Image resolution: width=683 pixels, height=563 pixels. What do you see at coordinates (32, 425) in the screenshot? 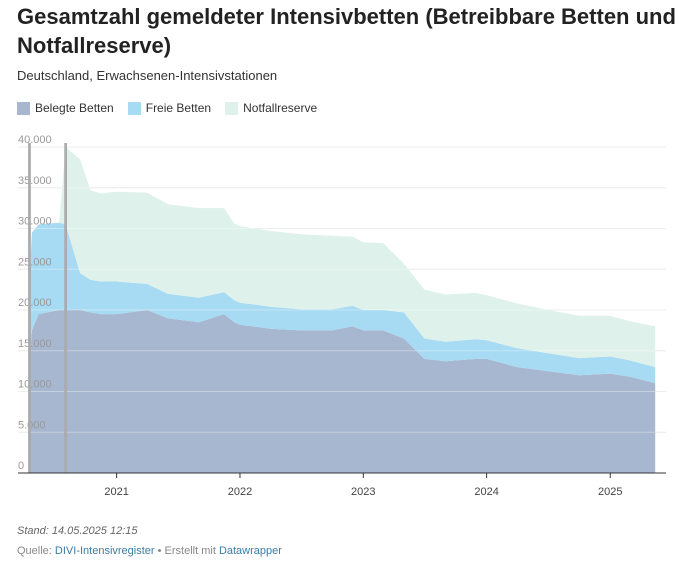
I see `y-tick-label: 5.000` at bounding box center [32, 425].